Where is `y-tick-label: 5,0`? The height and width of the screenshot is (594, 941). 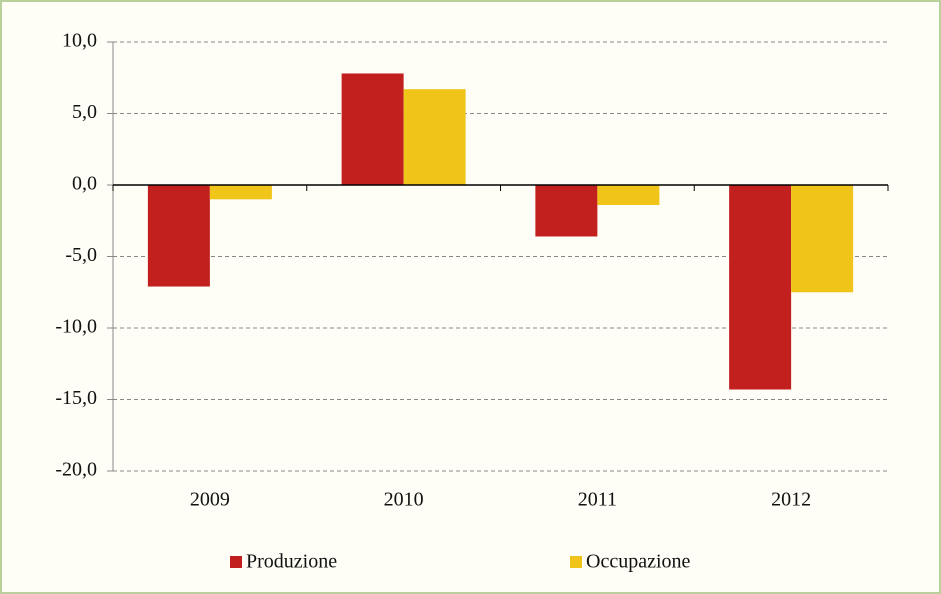
y-tick-label: 5,0 is located at coordinates (84, 112).